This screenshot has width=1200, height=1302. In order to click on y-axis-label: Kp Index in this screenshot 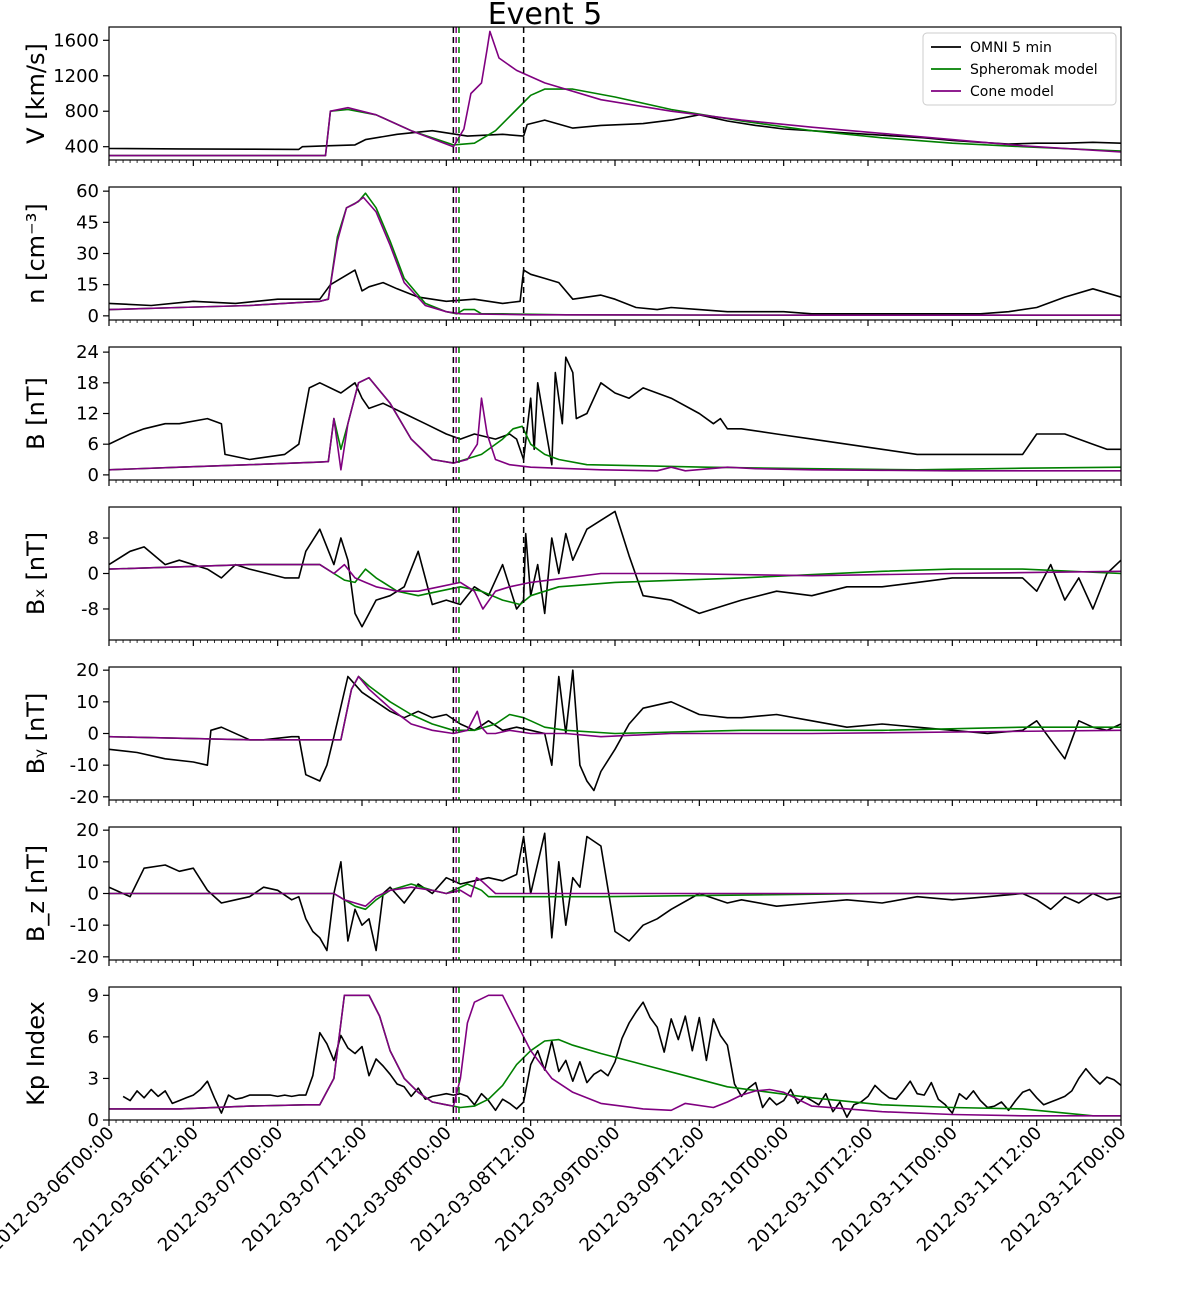, I will do `click(36, 1053)`.